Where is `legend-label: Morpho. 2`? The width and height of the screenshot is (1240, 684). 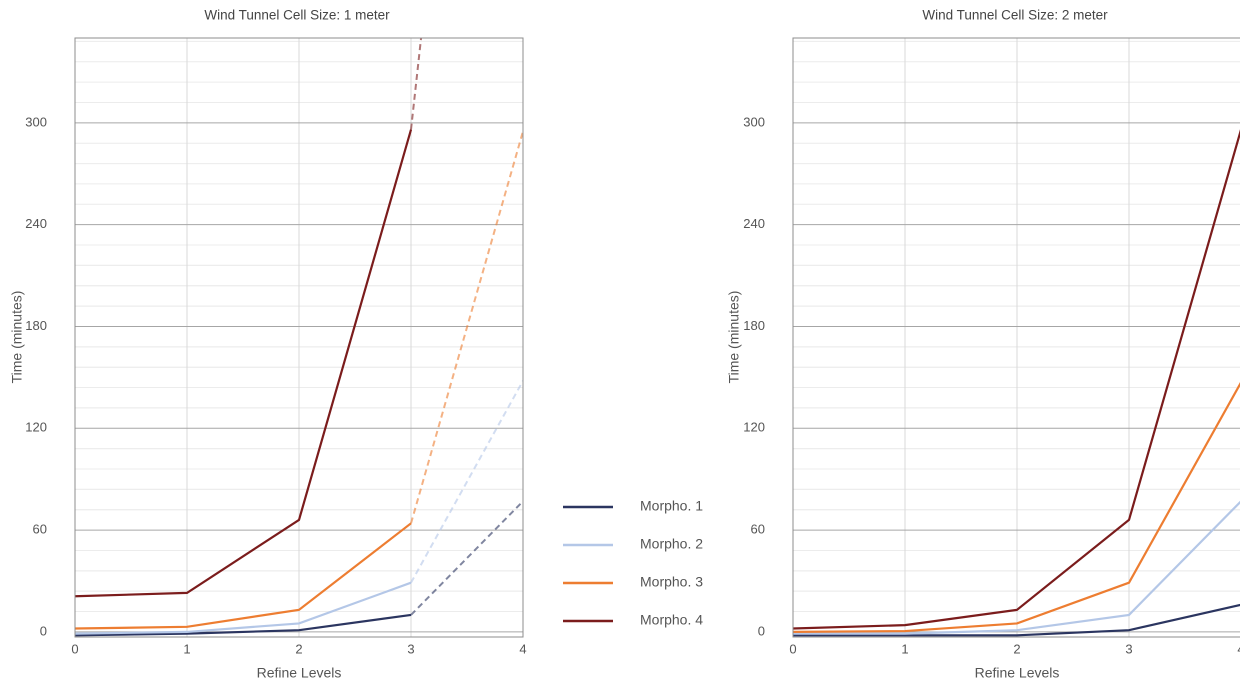 legend-label: Morpho. 2 is located at coordinates (671, 544).